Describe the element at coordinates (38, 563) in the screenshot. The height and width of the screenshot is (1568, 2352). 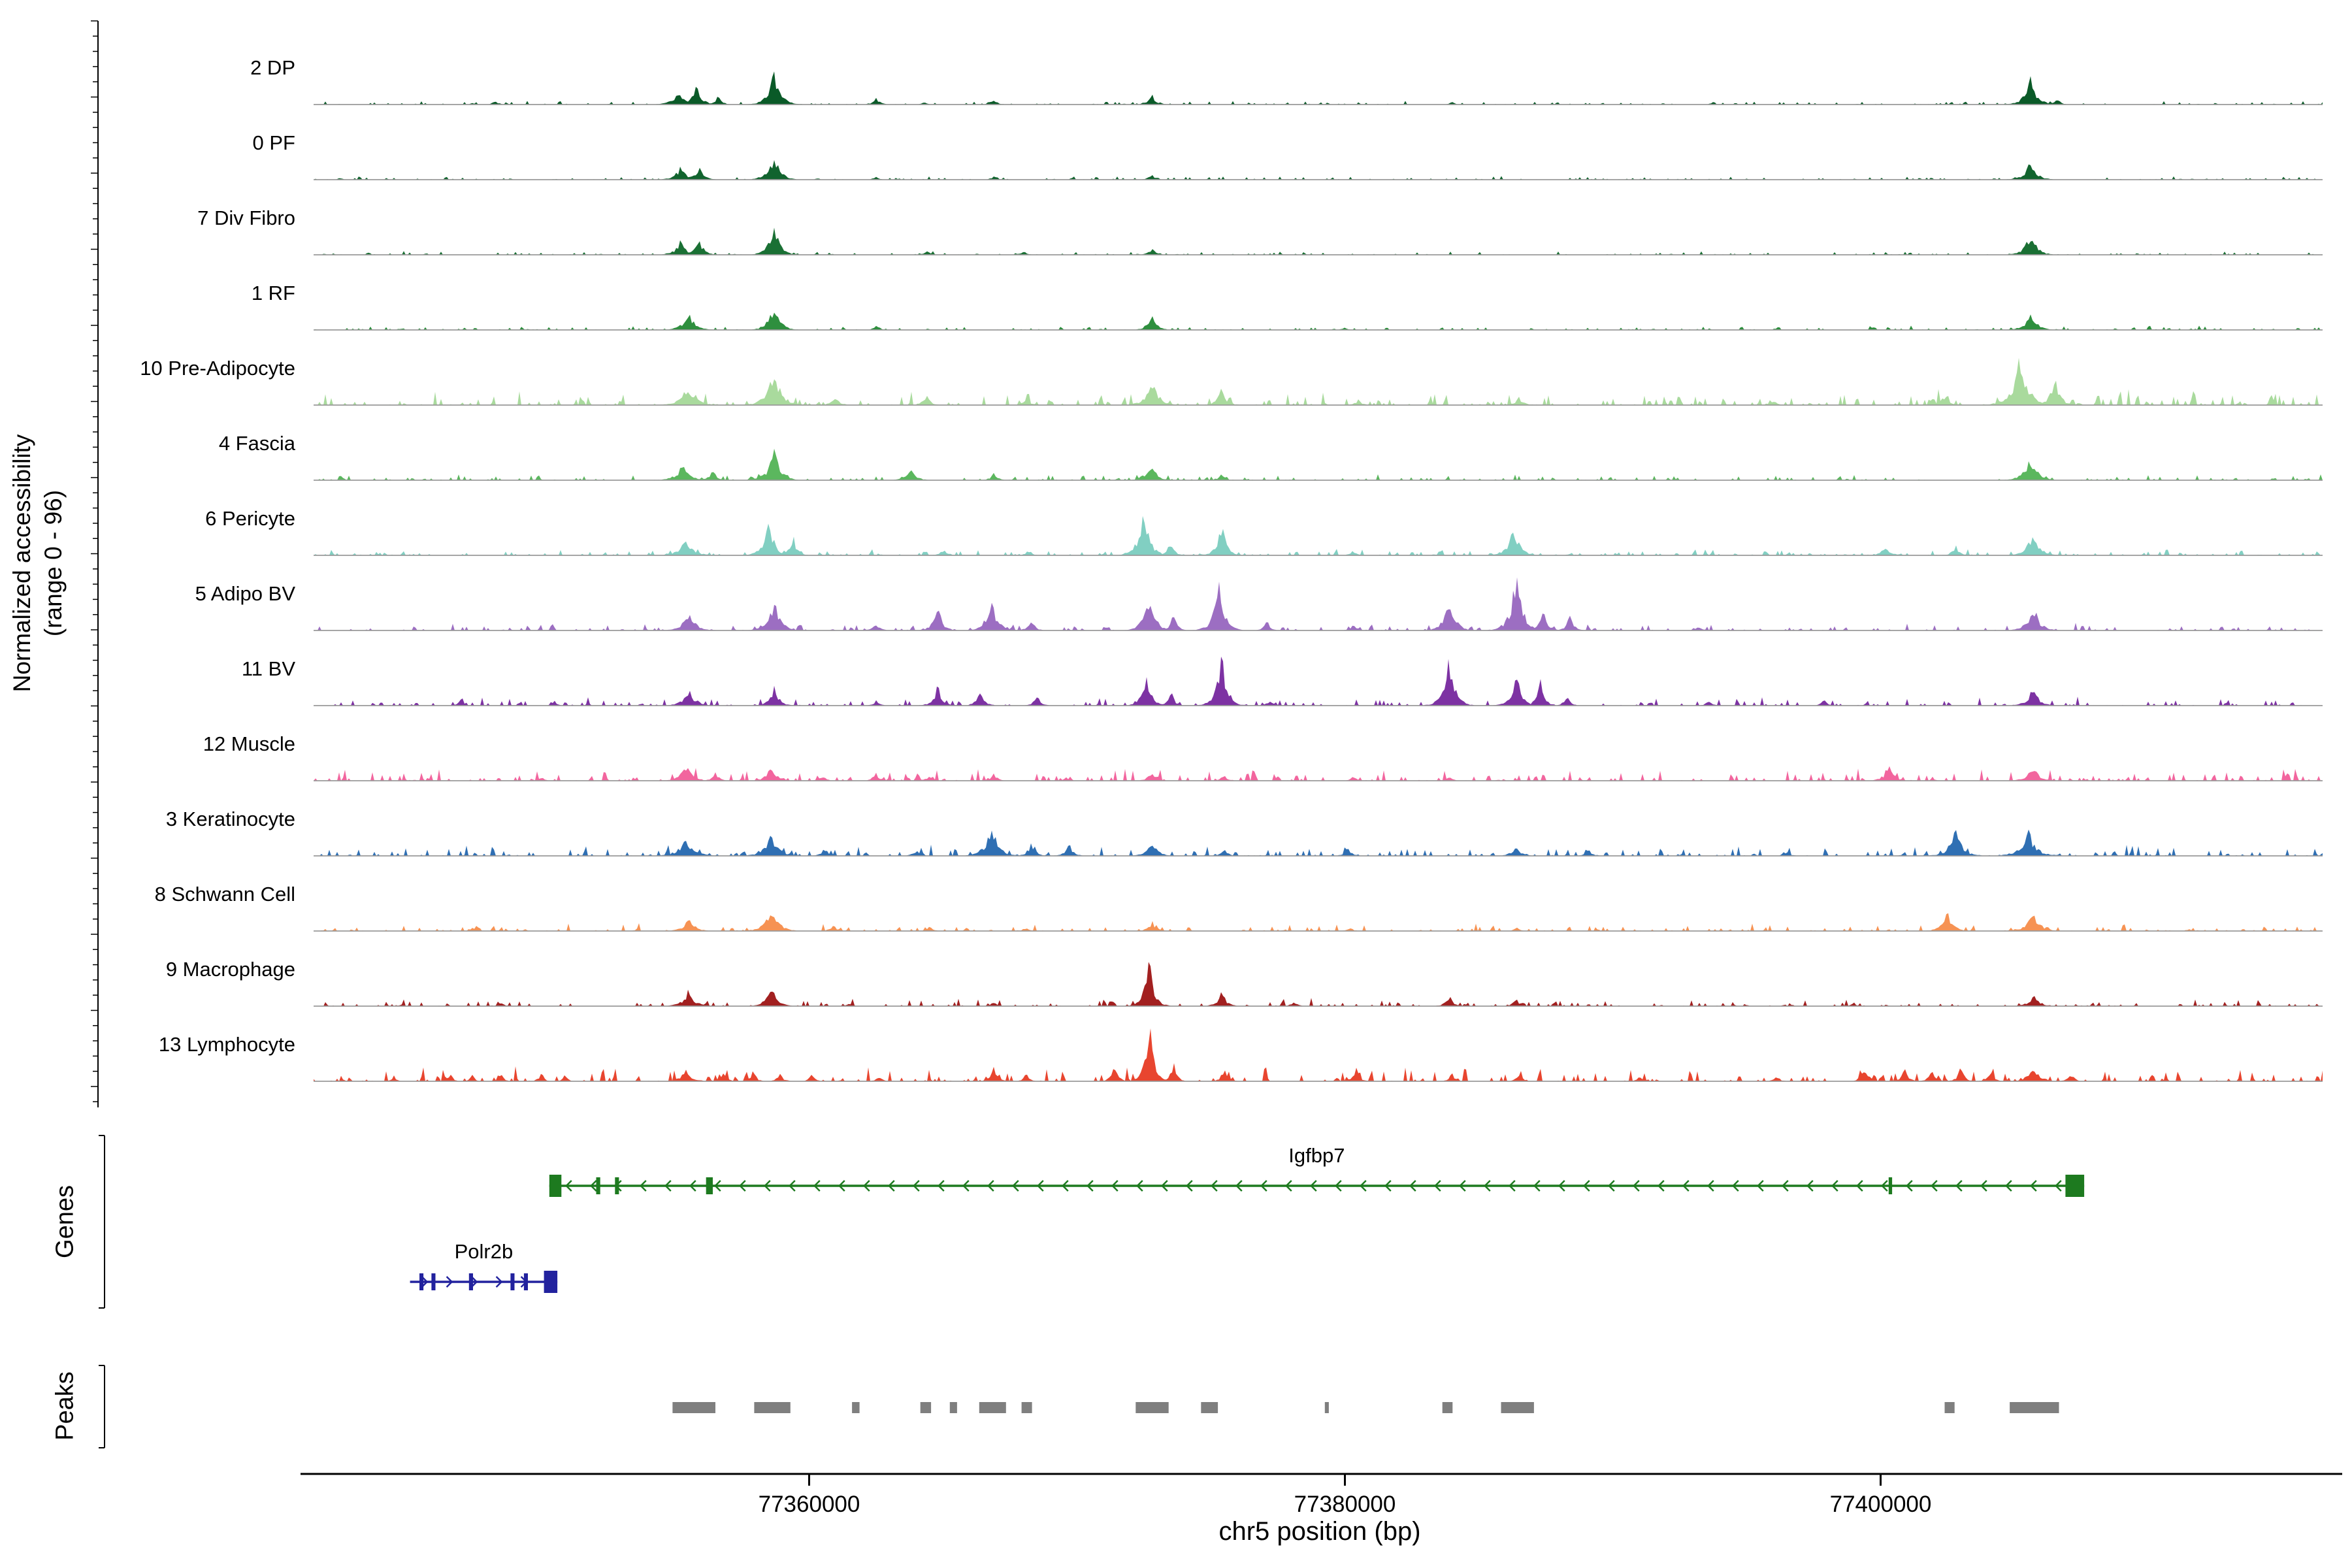
I see `y-axis-label: Normalized accessibility (range 0 - 96)` at that location.